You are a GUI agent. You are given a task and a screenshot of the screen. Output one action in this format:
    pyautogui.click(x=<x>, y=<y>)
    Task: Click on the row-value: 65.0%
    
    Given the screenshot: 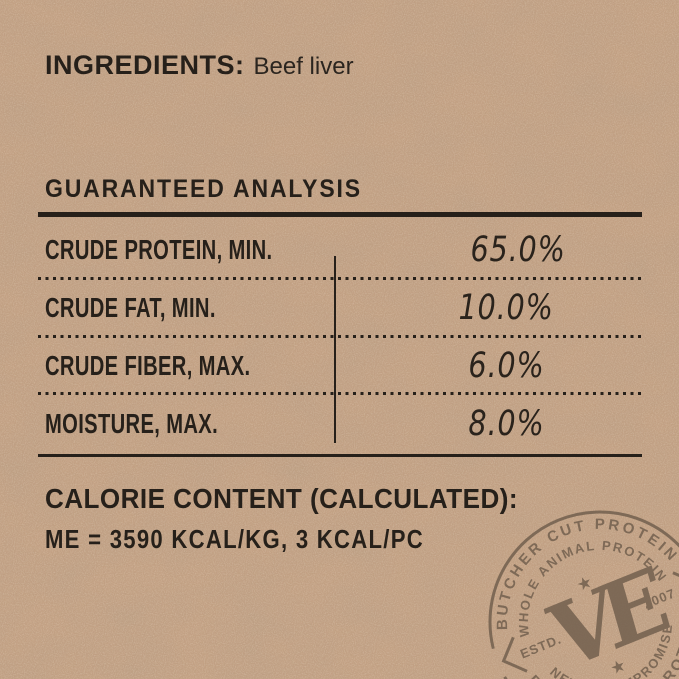 What is the action you would take?
    pyautogui.click(x=518, y=250)
    